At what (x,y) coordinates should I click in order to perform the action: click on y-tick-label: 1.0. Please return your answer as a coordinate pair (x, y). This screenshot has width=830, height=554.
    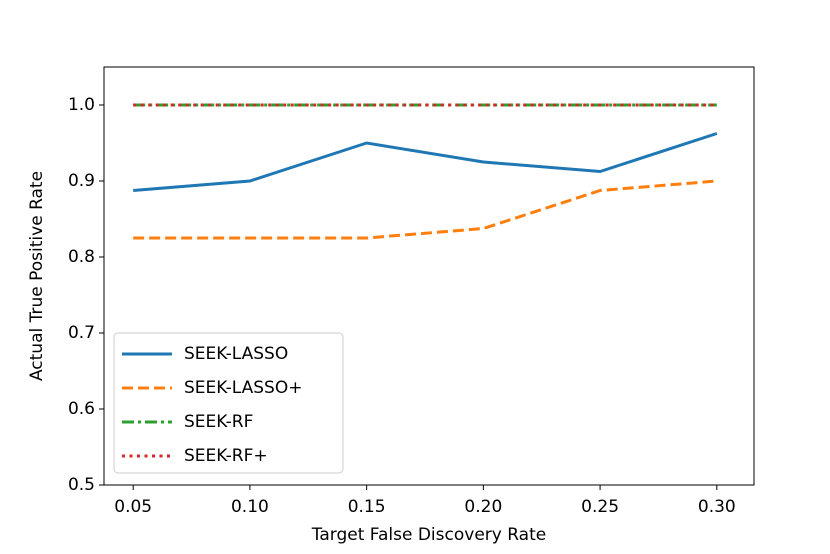
    Looking at the image, I should click on (81, 105).